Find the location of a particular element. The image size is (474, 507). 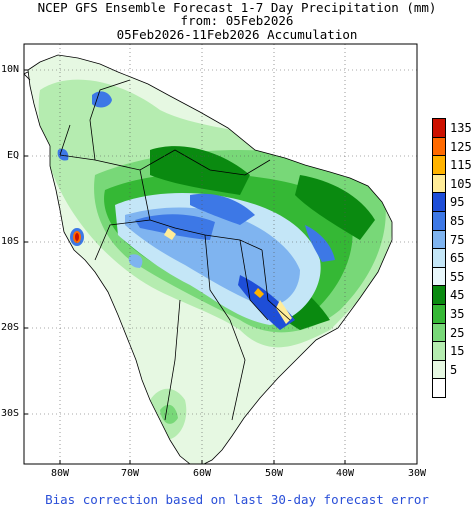

legend-label: 5 is located at coordinates (454, 369).